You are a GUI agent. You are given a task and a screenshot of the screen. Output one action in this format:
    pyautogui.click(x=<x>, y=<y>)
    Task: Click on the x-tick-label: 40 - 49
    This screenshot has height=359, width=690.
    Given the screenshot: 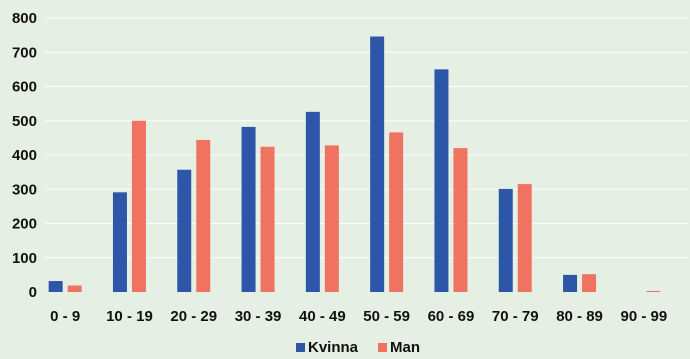 What is the action you would take?
    pyautogui.click(x=322, y=316)
    